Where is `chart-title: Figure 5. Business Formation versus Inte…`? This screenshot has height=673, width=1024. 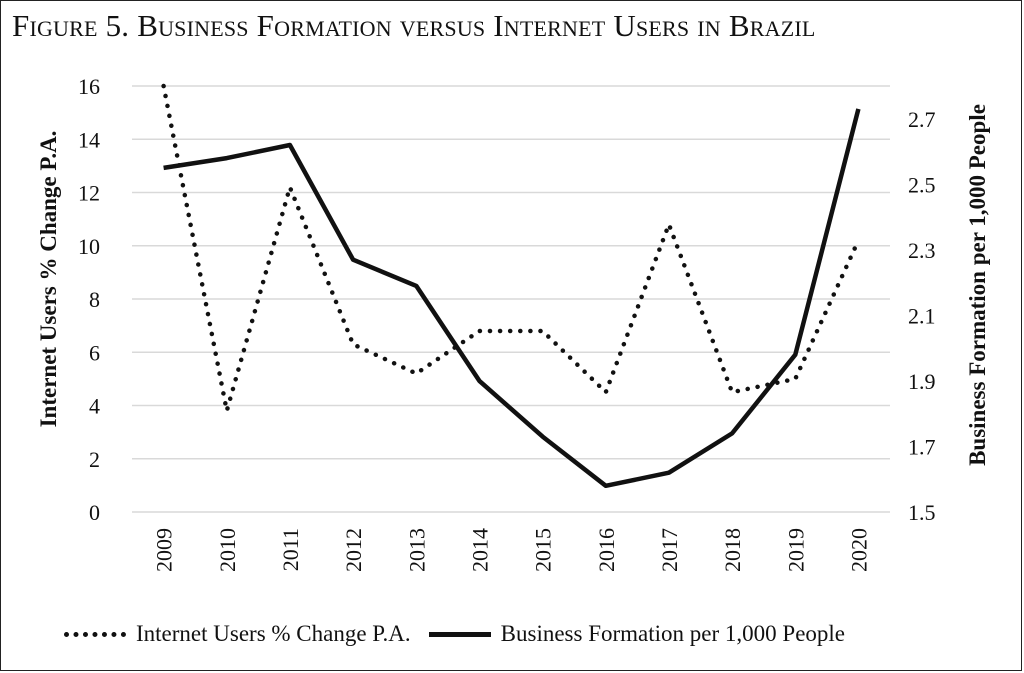 chart-title: Figure 5. Business Formation versus Inte… is located at coordinates (414, 25).